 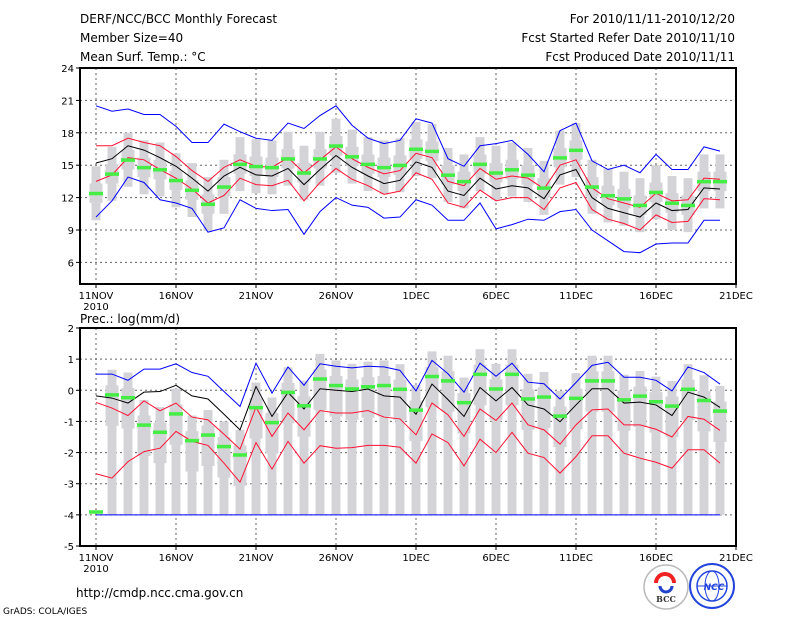 What do you see at coordinates (666, 587) in the screenshot?
I see `bcc-logo: BCC` at bounding box center [666, 587].